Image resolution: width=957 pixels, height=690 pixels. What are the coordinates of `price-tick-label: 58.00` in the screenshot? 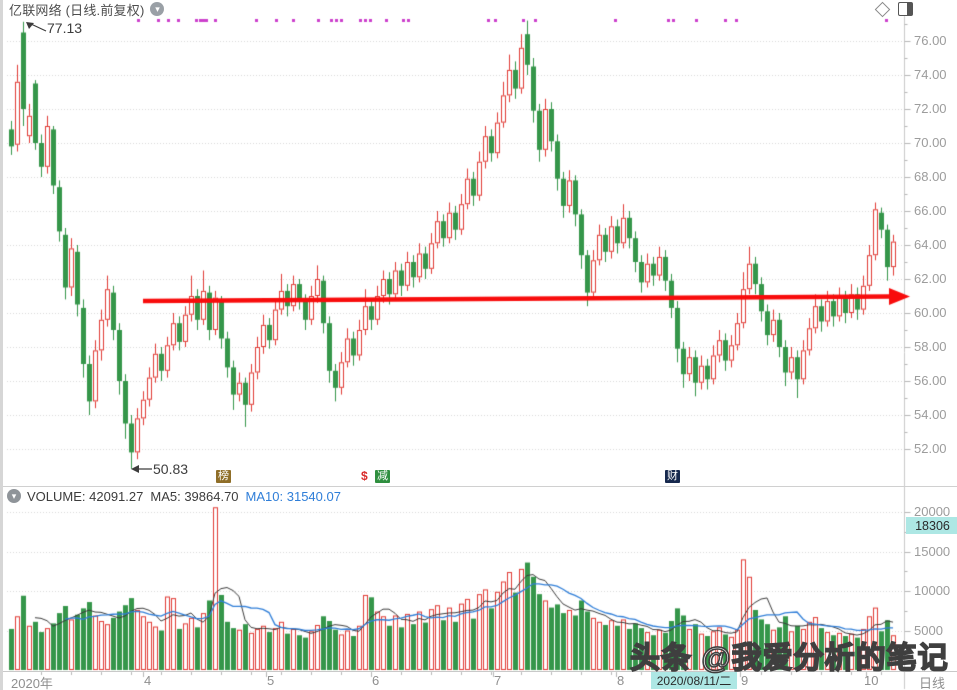 It's located at (930, 346).